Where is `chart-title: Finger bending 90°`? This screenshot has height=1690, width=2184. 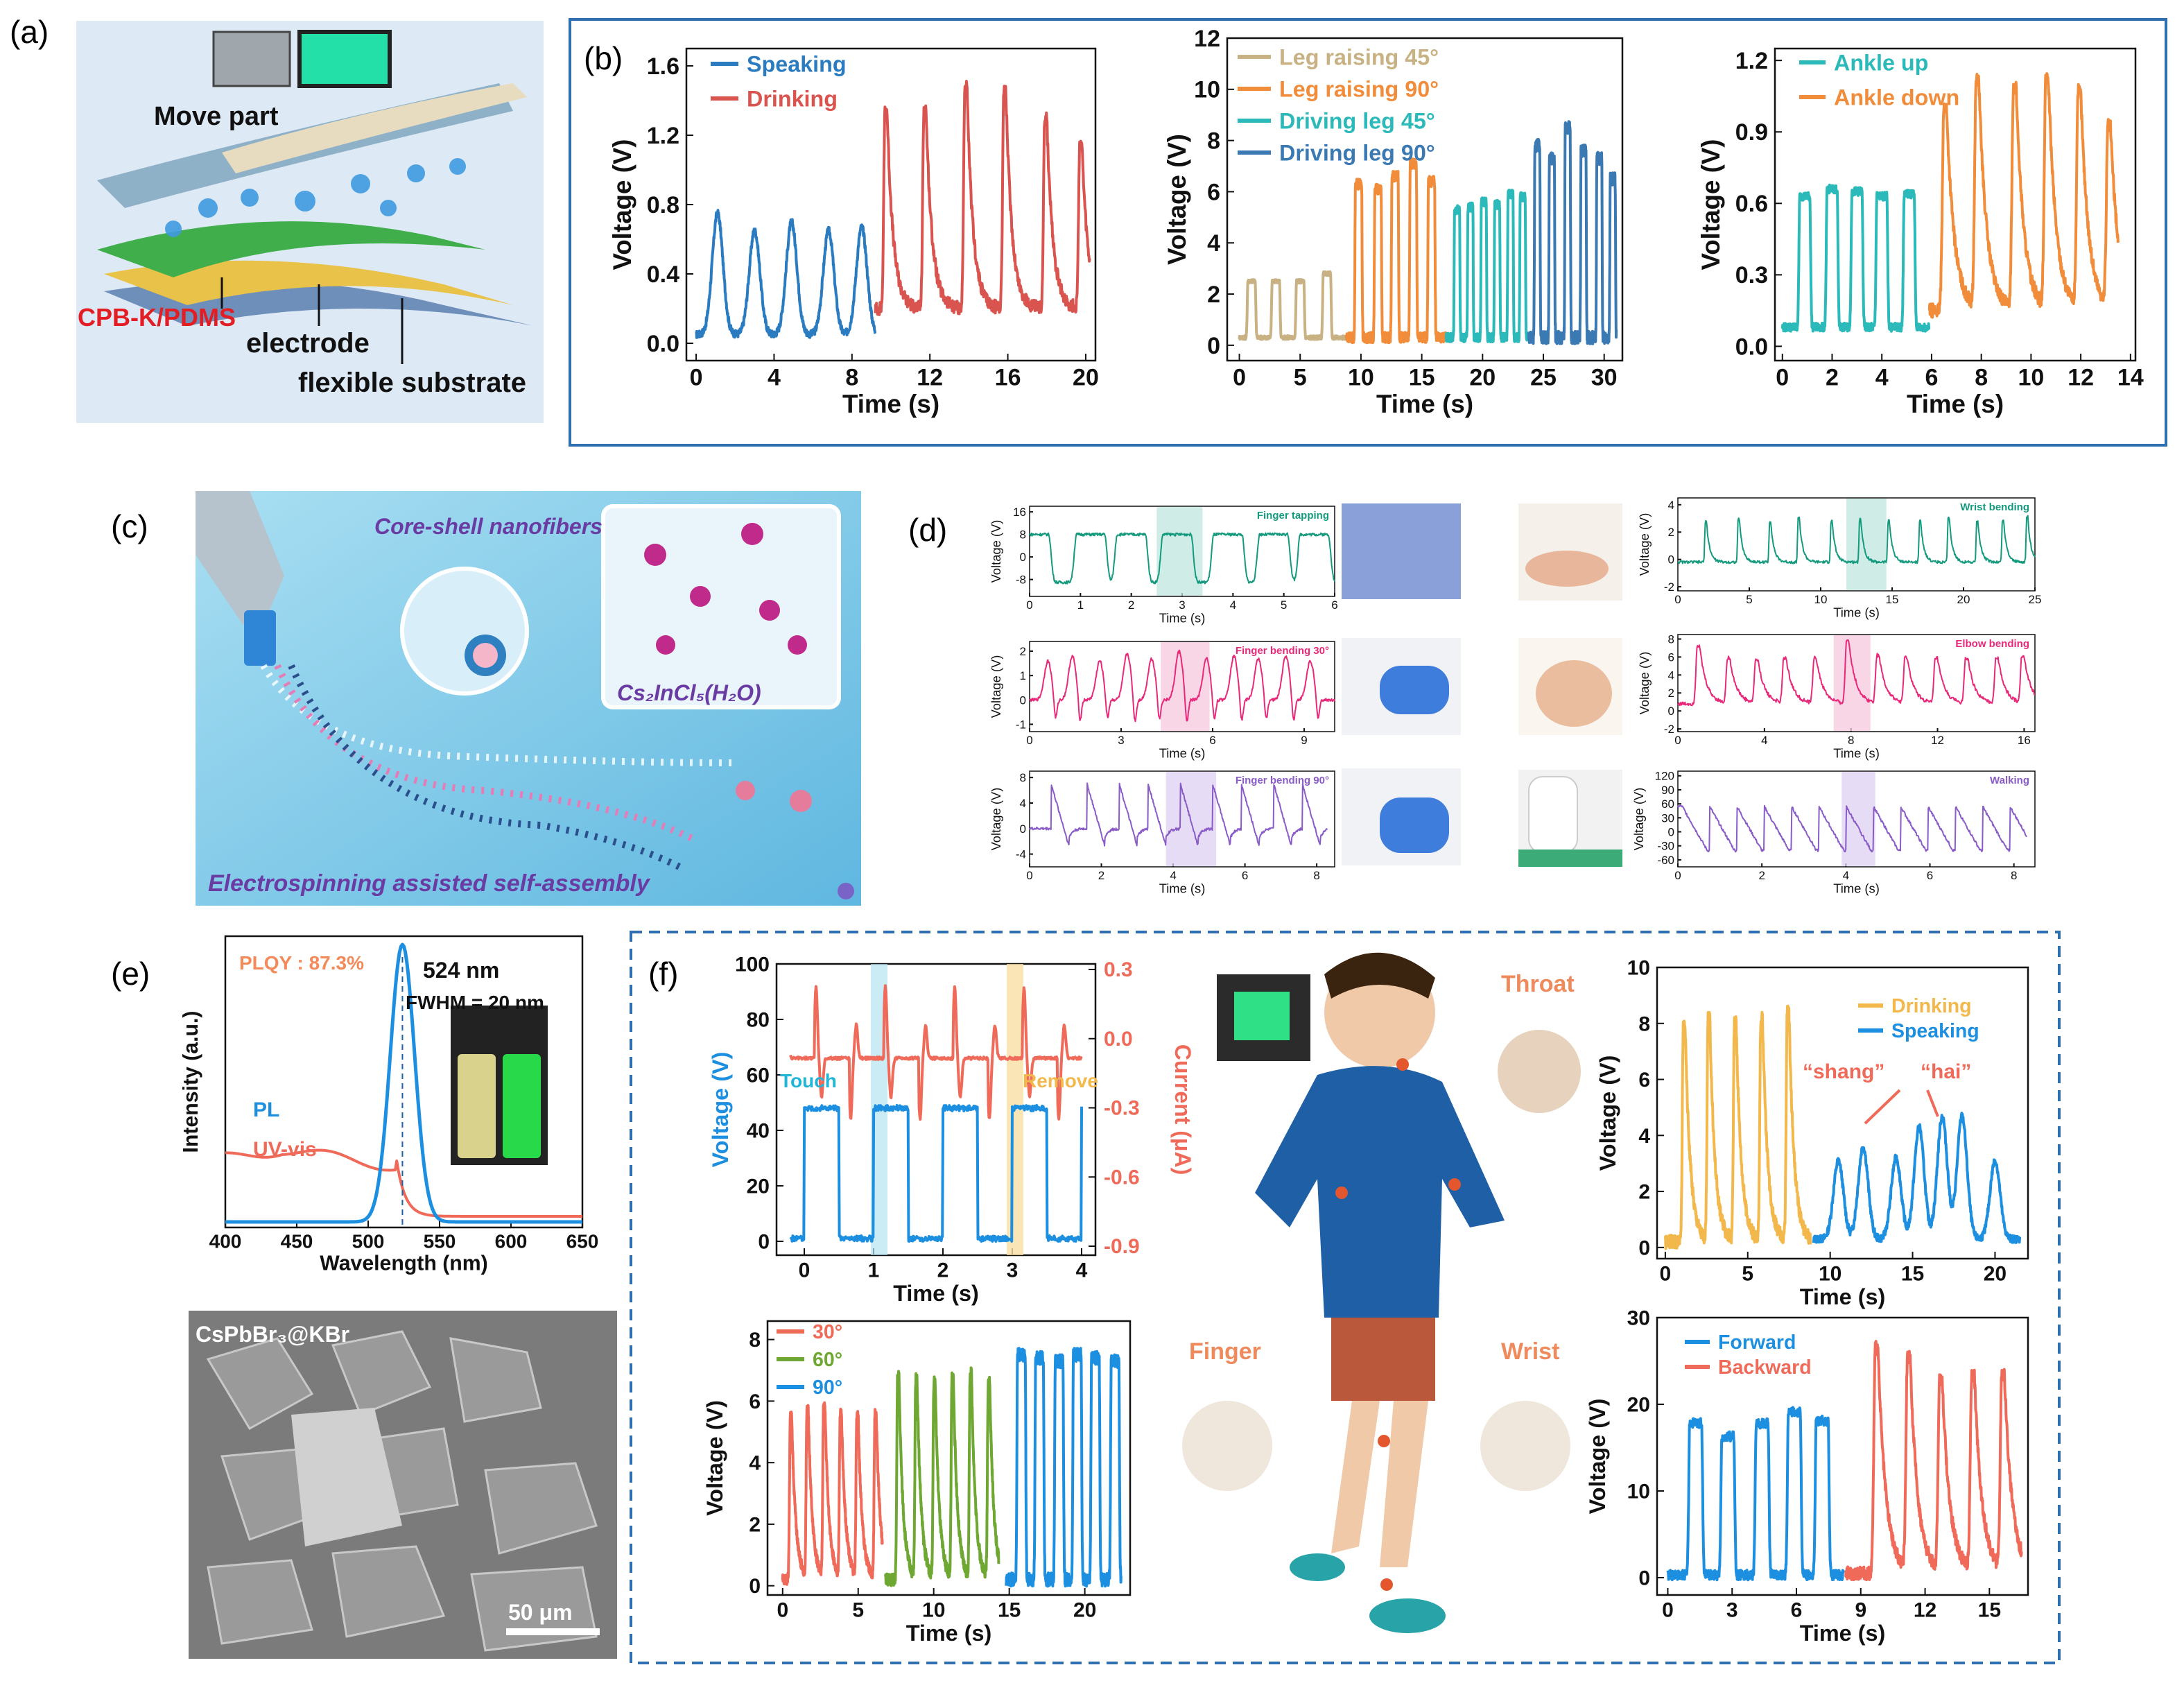
chart-title: Finger bending 90° is located at coordinates (1282, 780).